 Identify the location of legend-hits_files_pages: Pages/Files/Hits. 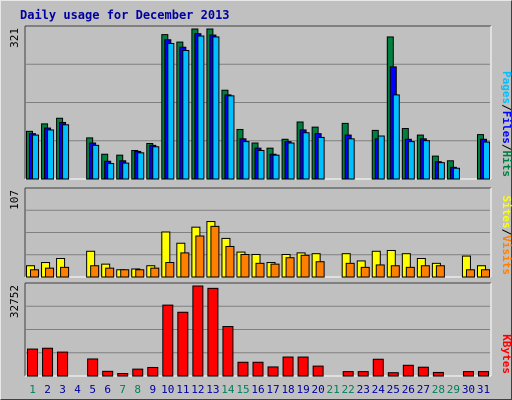
(506, 124).